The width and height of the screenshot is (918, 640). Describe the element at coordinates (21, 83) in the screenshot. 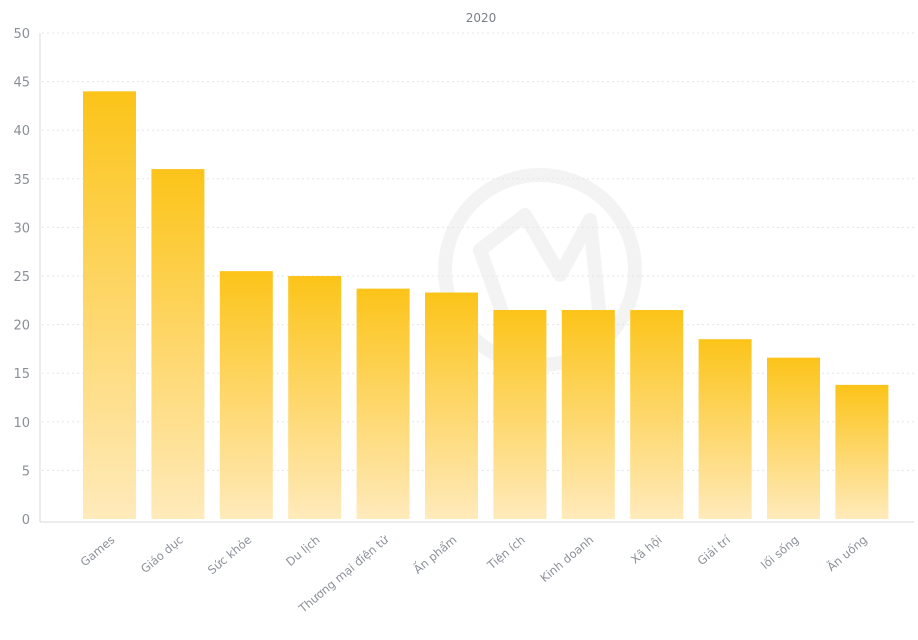

I see `y-tick-label: 45` at that location.